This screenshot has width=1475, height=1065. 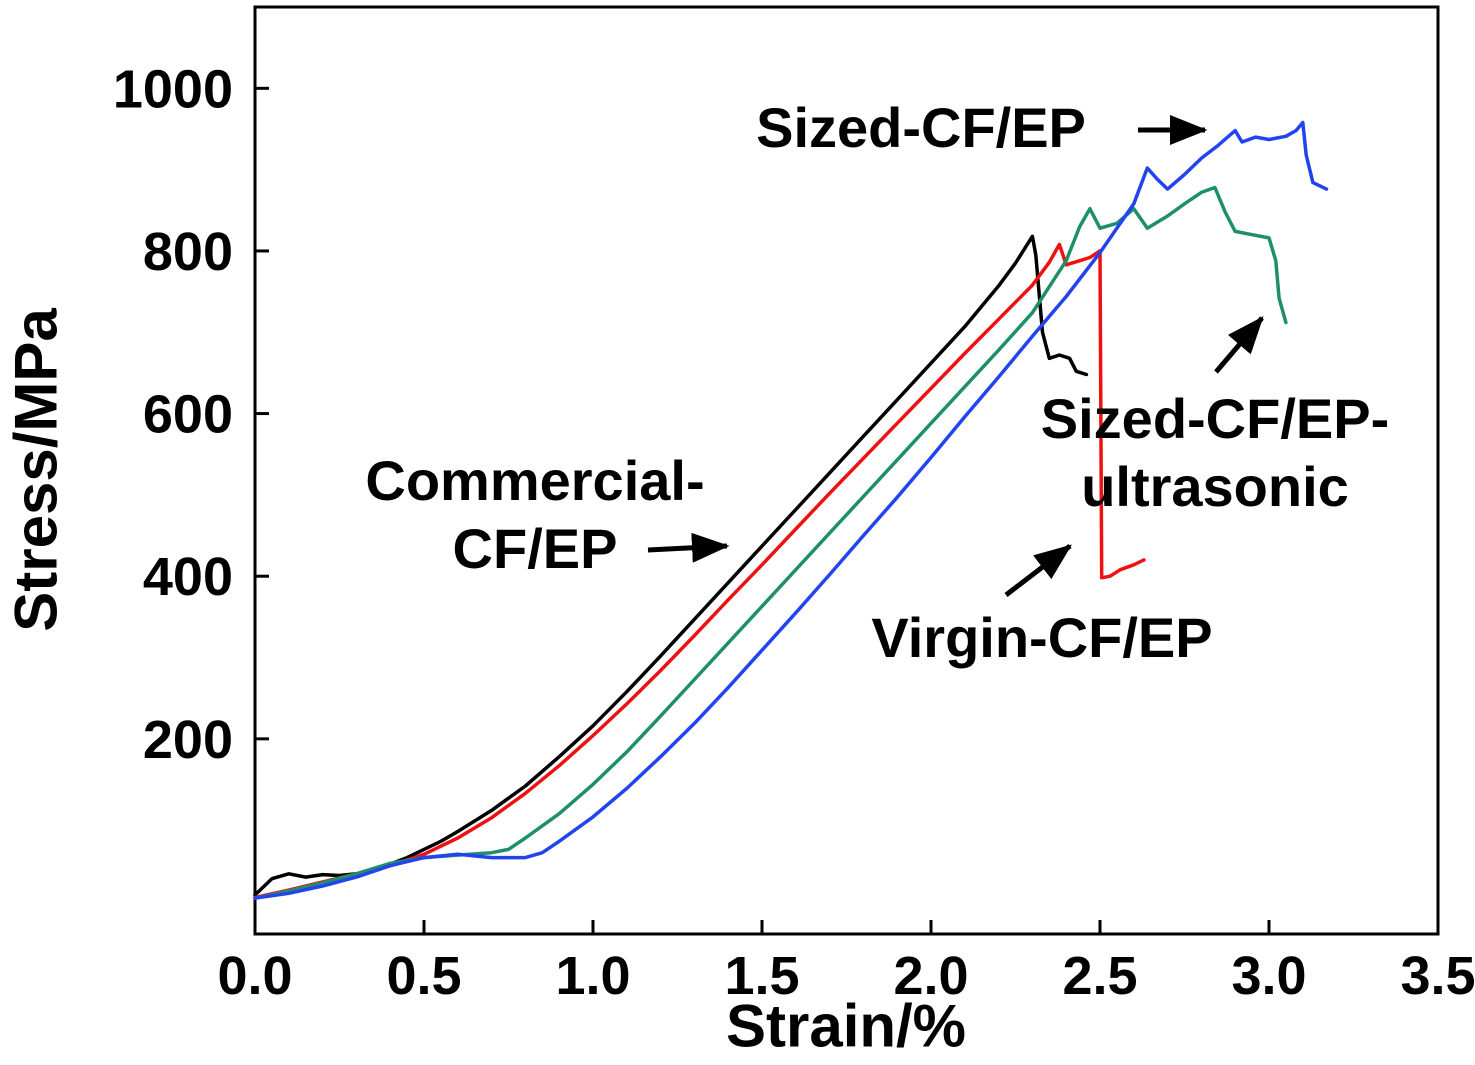 I want to click on annotation-text: ultrasonic, so click(x=1215, y=486).